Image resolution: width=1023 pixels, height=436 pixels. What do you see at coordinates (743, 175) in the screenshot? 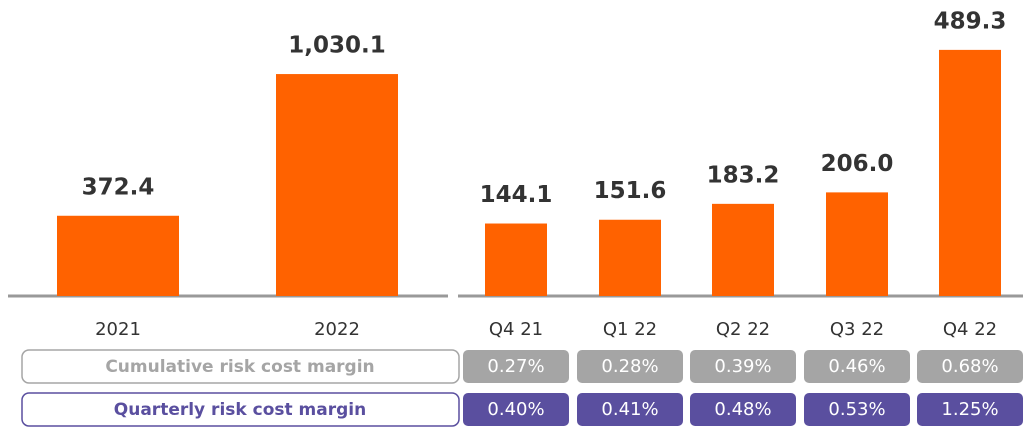
I see `value-label: 183.2` at bounding box center [743, 175].